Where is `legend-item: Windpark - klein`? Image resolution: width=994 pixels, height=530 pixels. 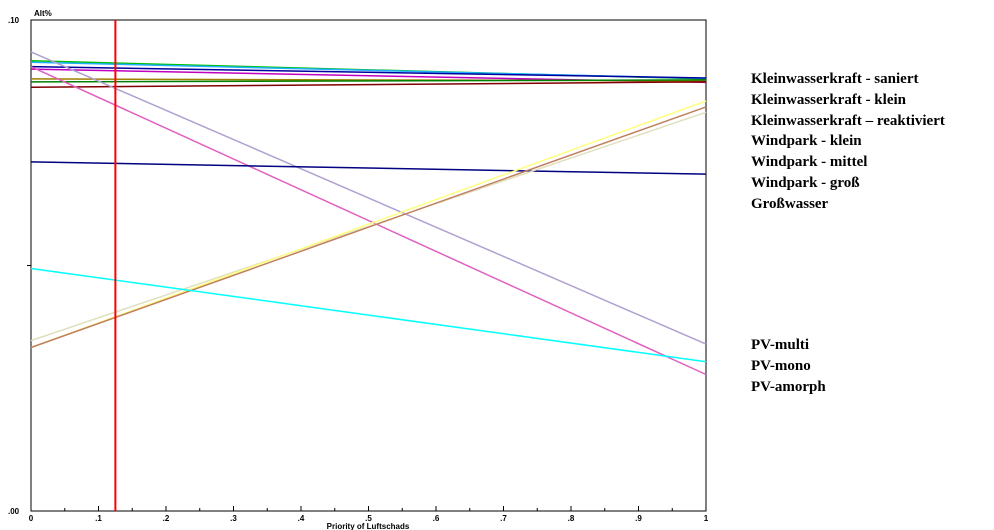 legend-item: Windpark - klein is located at coordinates (806, 141).